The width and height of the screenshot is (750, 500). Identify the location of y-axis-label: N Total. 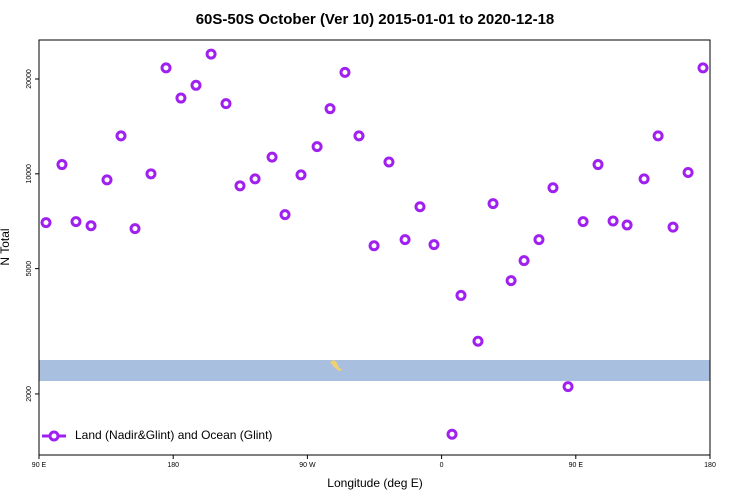
(6, 246).